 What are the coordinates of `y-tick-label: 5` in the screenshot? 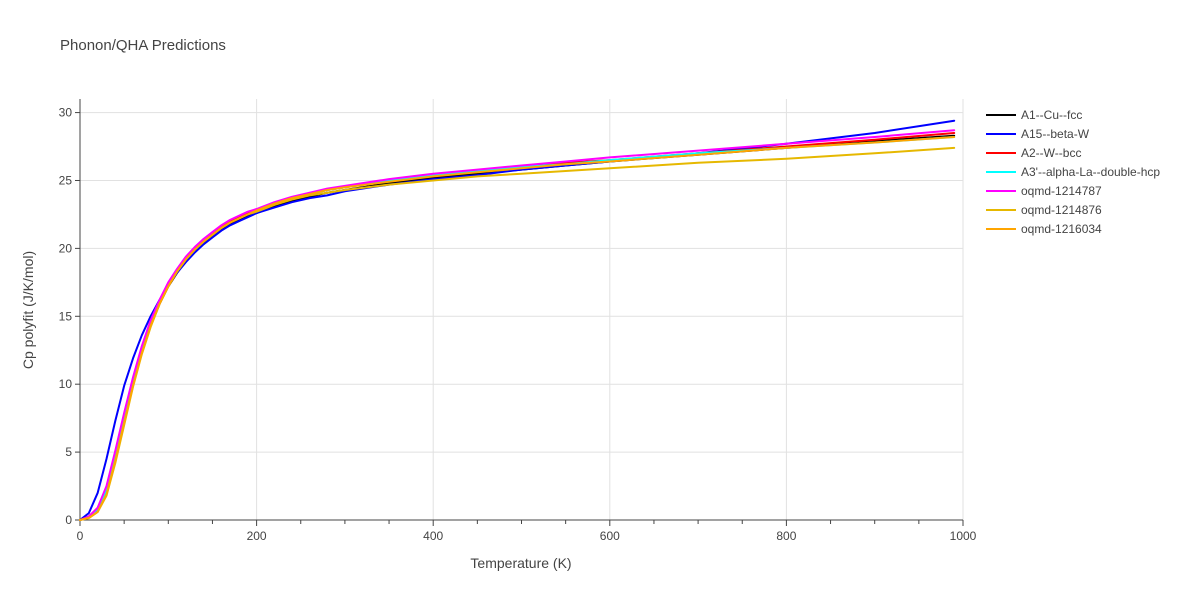 It's located at (68, 452).